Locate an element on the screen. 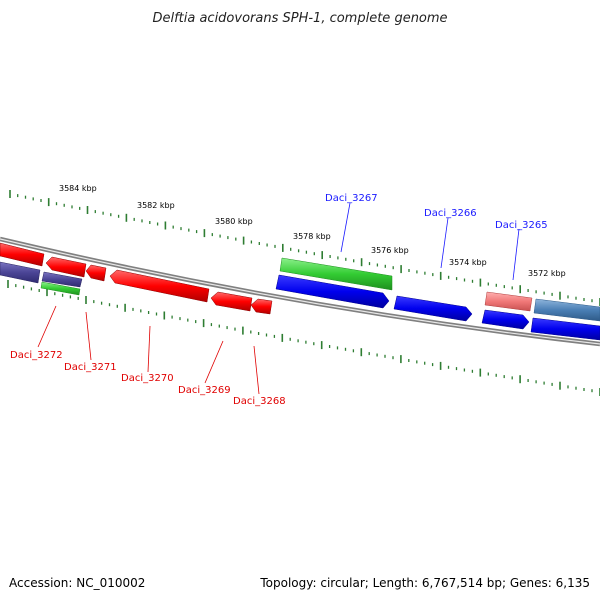  gene-label-reverse: Daci_3269 is located at coordinates (204, 390).